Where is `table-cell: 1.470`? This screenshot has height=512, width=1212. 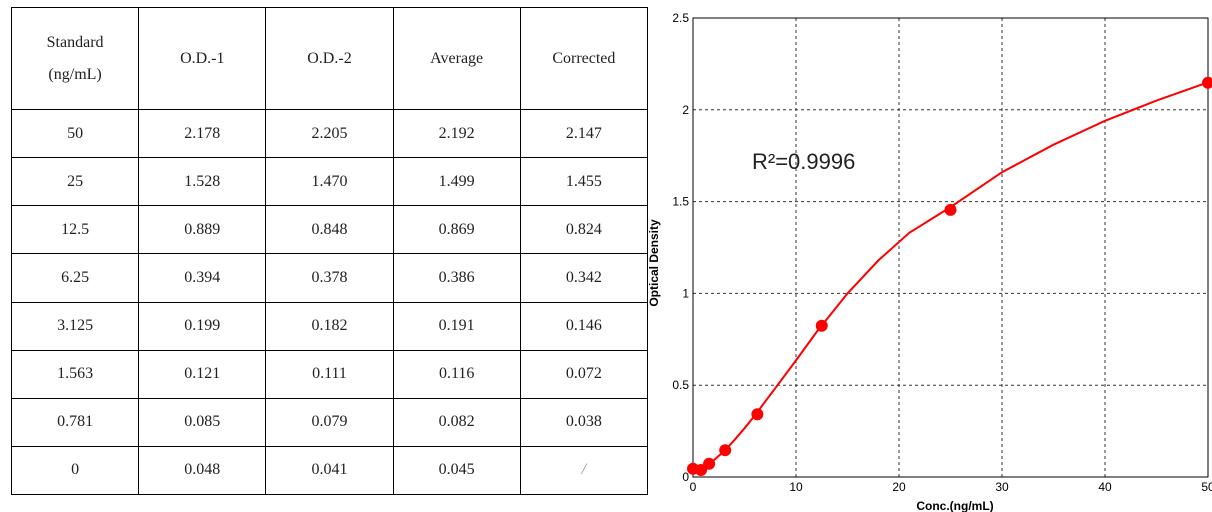
table-cell: 1.470 is located at coordinates (329, 182).